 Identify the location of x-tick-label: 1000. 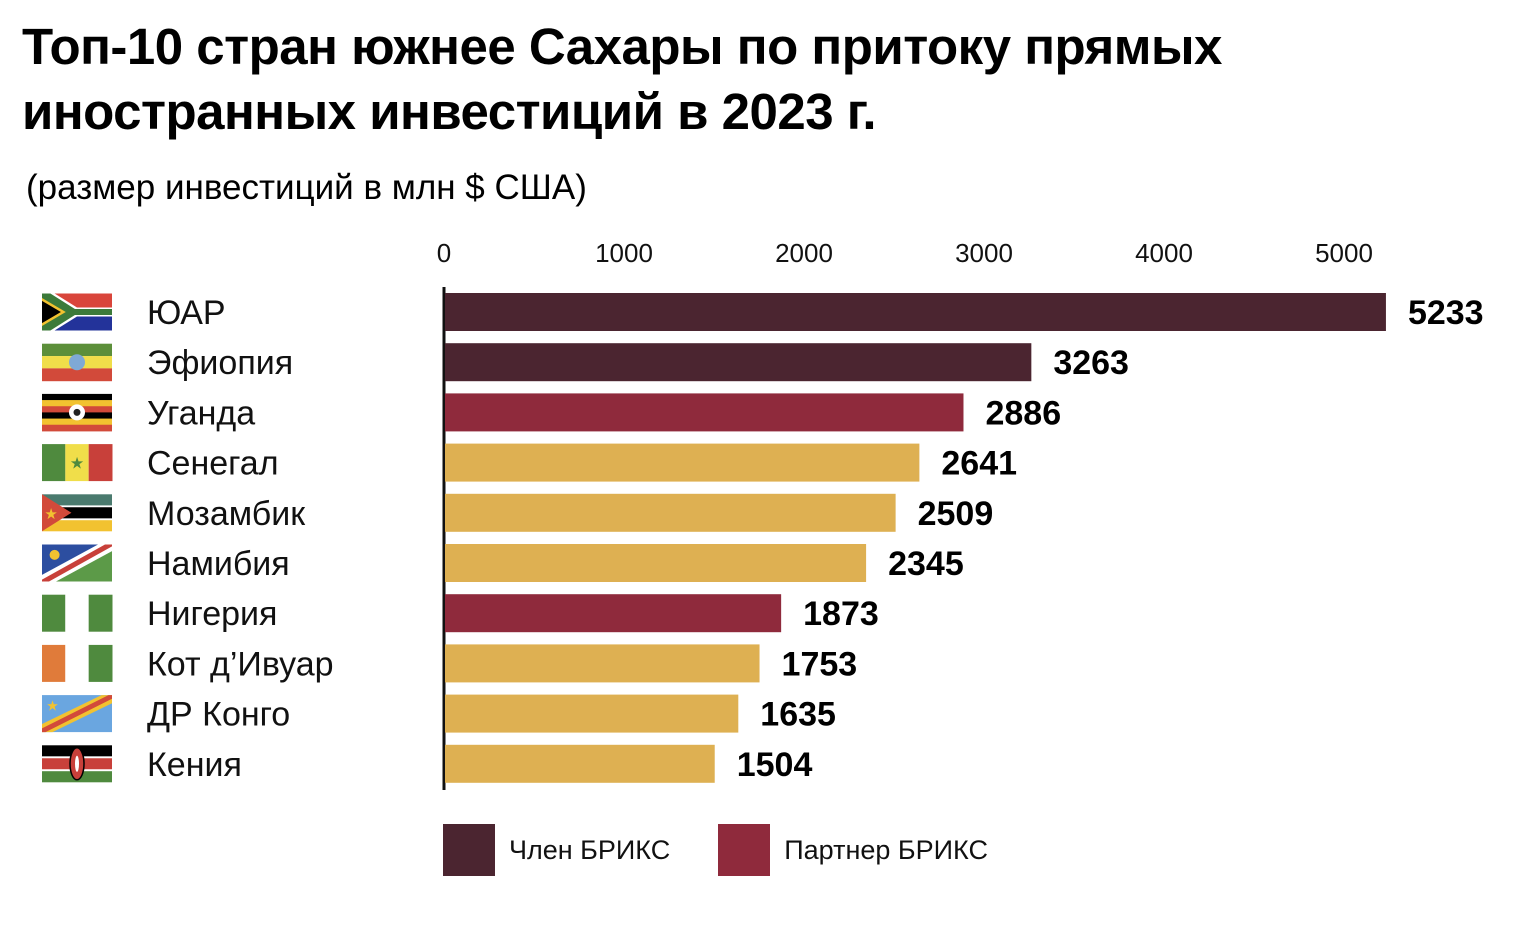
(624, 253).